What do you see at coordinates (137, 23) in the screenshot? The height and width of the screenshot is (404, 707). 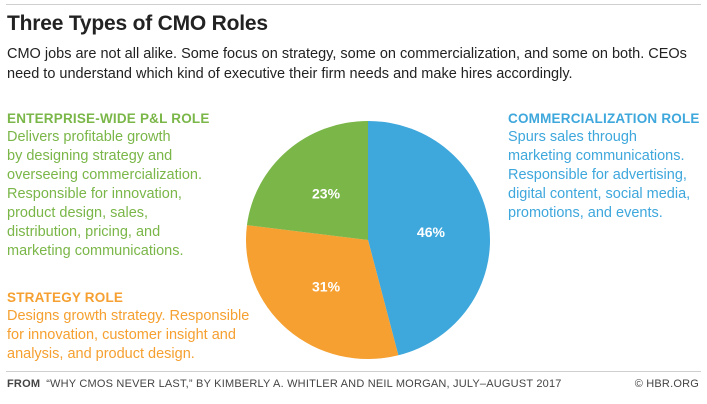 I see `chart-title: Three Types of CMO Roles` at bounding box center [137, 23].